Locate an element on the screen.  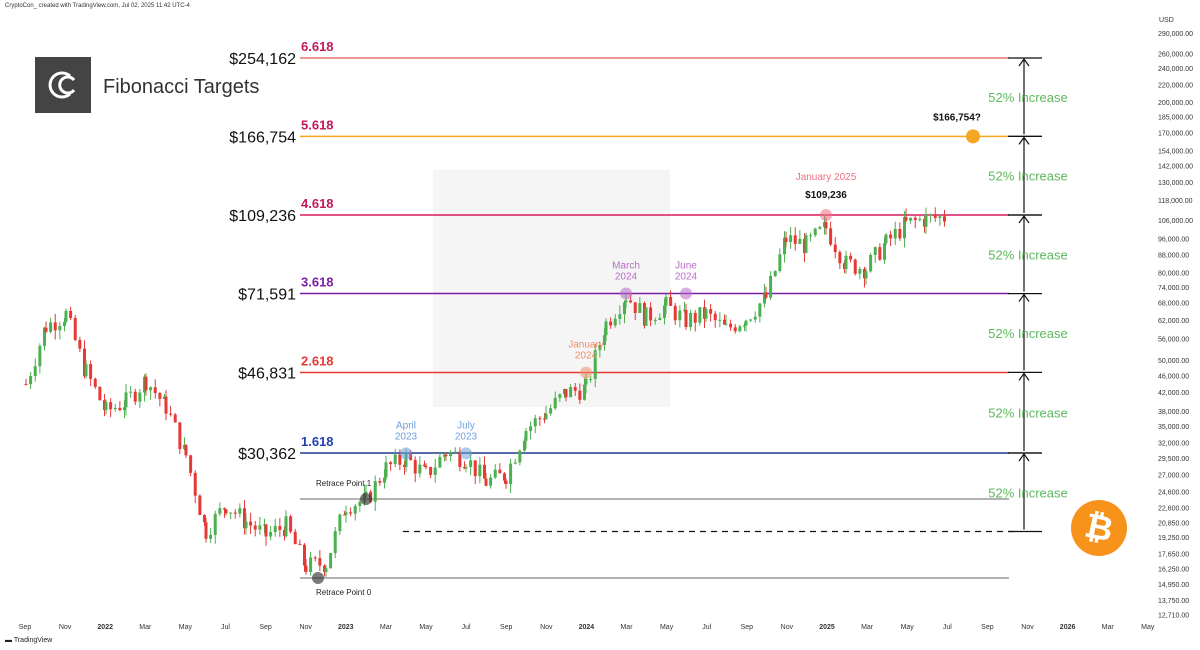
annotation-marker is located at coordinates (626, 293).